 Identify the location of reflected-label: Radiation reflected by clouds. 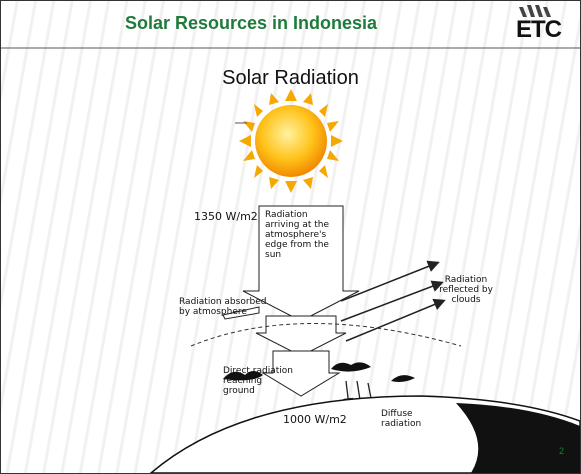
(466, 290).